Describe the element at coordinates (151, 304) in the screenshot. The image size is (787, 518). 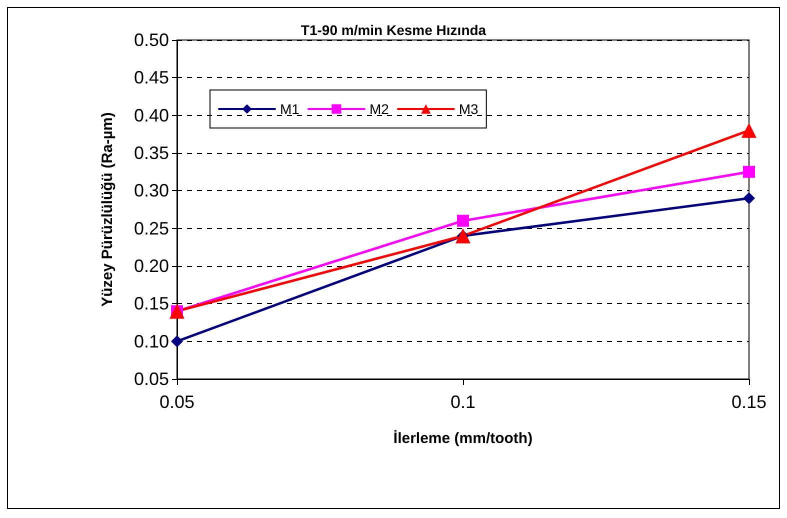
I see `y-tick-label: 0.15` at that location.